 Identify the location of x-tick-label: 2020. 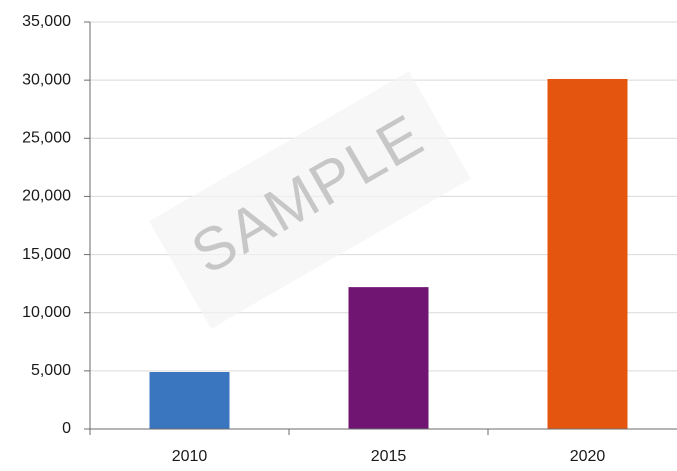
(588, 456).